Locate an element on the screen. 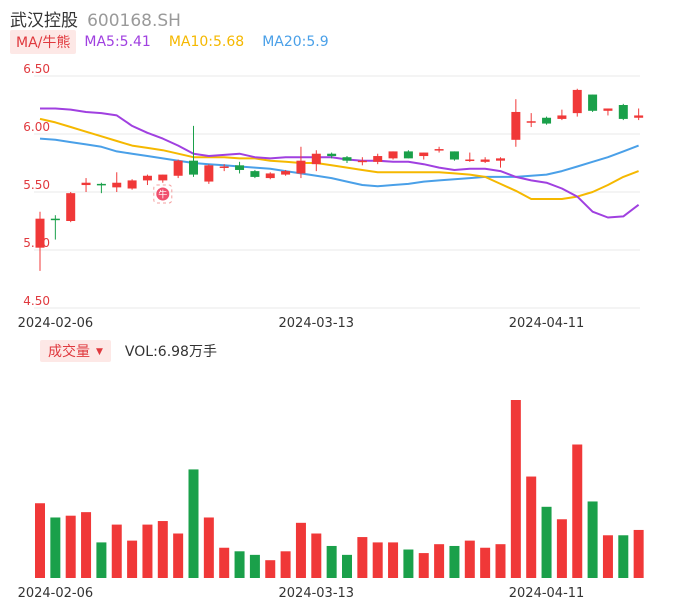 The width and height of the screenshot is (686, 606). x-tick-label: 2024-03-13 is located at coordinates (317, 323).